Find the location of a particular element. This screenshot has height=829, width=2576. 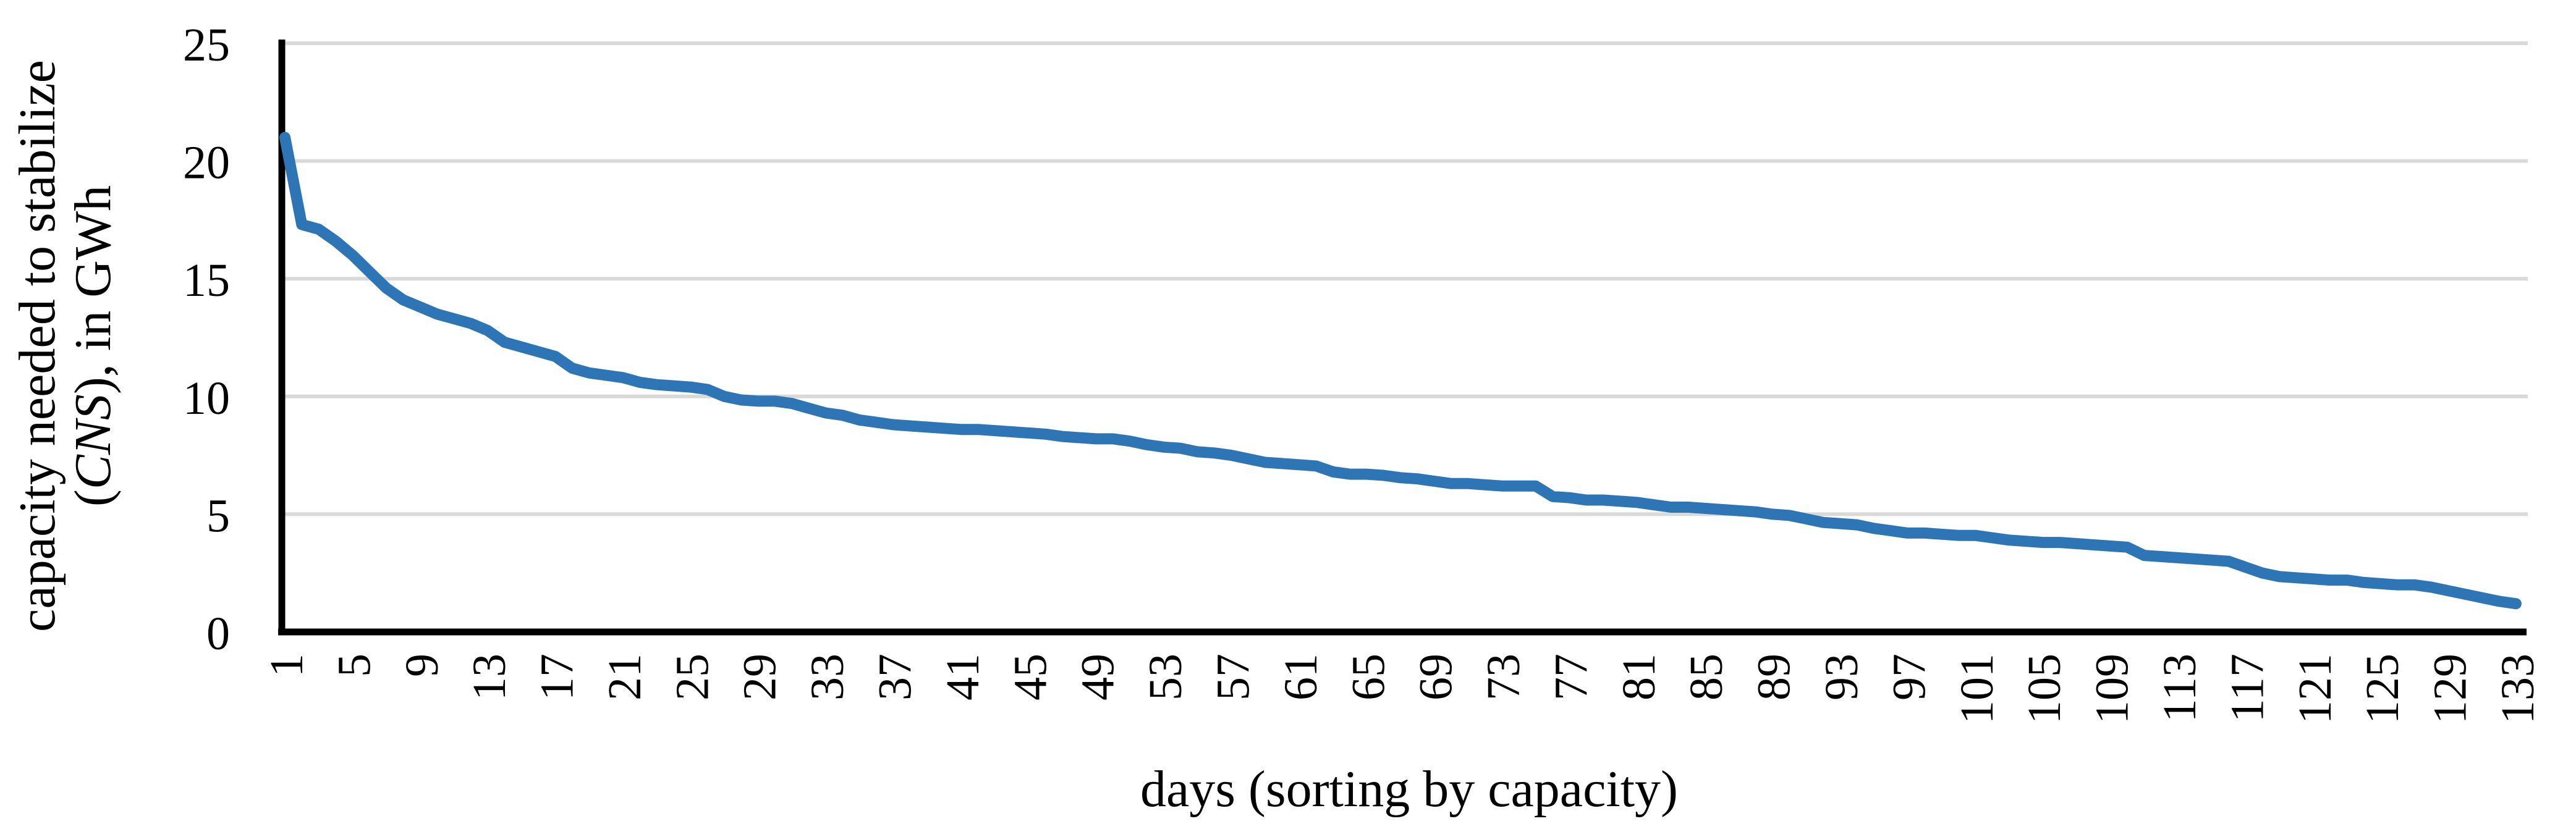

x-tick-label-41: 41 is located at coordinates (963, 677).